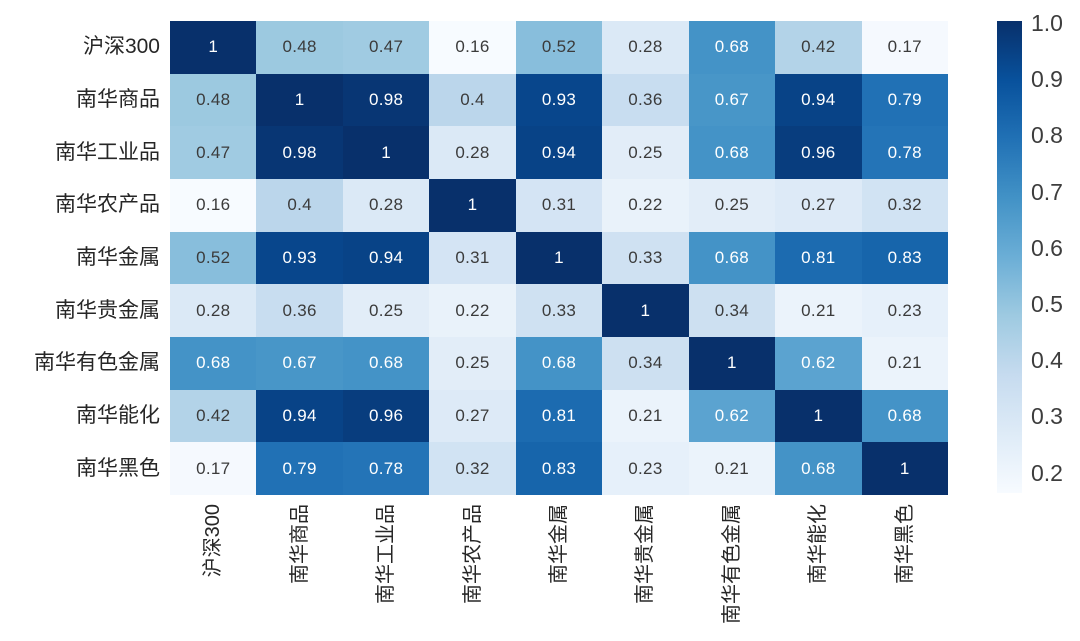 Image resolution: width=1080 pixels, height=641 pixels. Describe the element at coordinates (1047, 191) in the screenshot. I see `colorbar-tick-label: 0.7` at that location.